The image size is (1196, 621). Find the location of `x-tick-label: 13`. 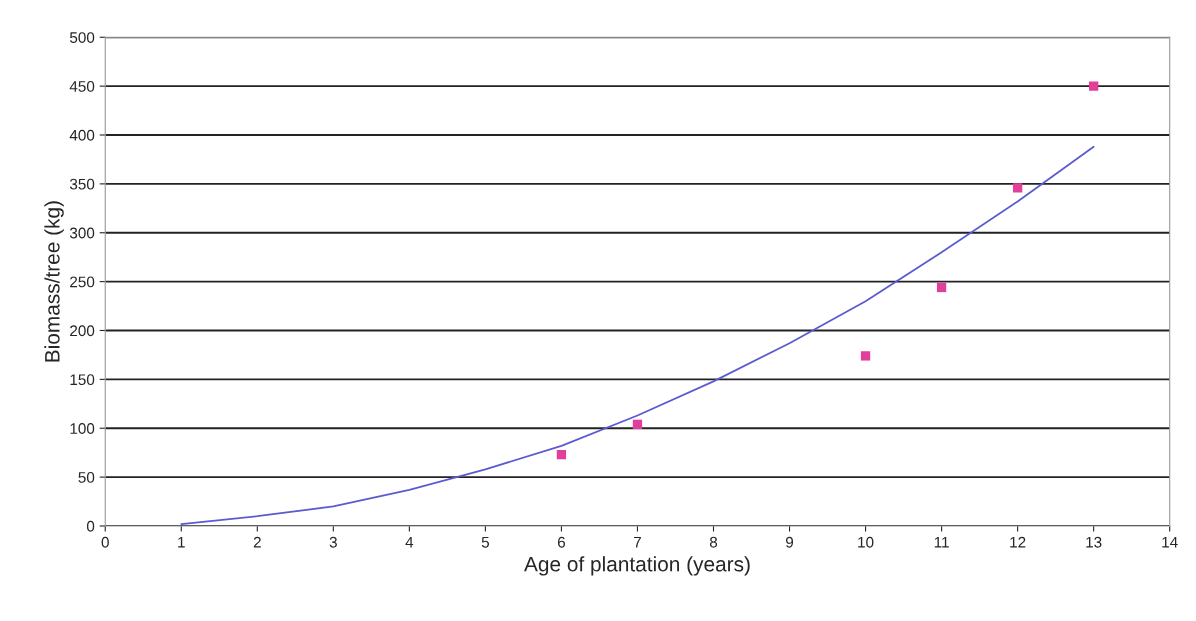

x-tick-label: 13 is located at coordinates (1094, 542).